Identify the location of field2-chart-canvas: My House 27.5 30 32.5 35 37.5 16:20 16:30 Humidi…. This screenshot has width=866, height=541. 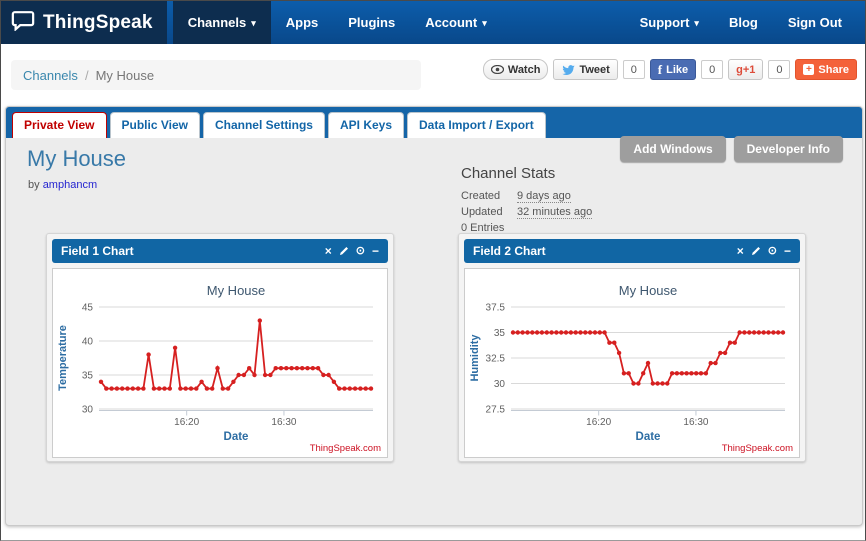
(632, 363).